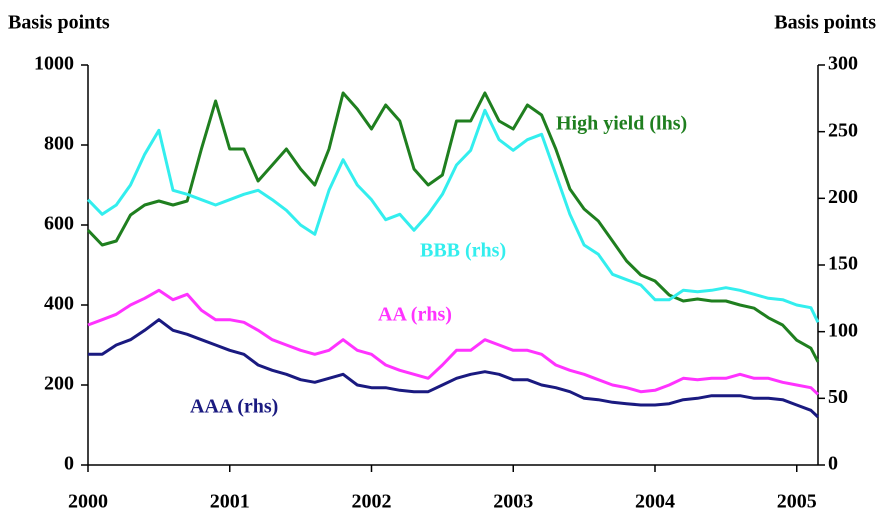 Image resolution: width=882 pixels, height=520 pixels. Describe the element at coordinates (843, 130) in the screenshot. I see `y2-tick-label: 250` at that location.